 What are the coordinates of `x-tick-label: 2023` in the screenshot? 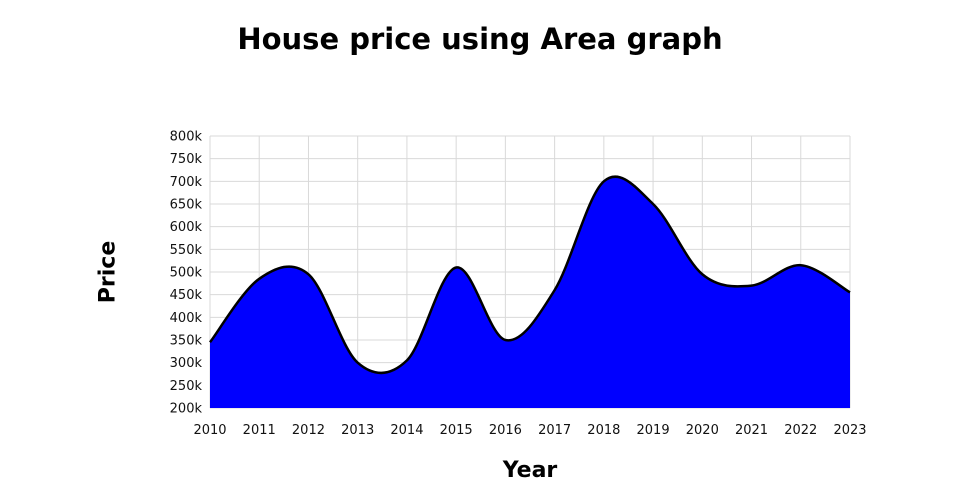 It's located at (849, 430).